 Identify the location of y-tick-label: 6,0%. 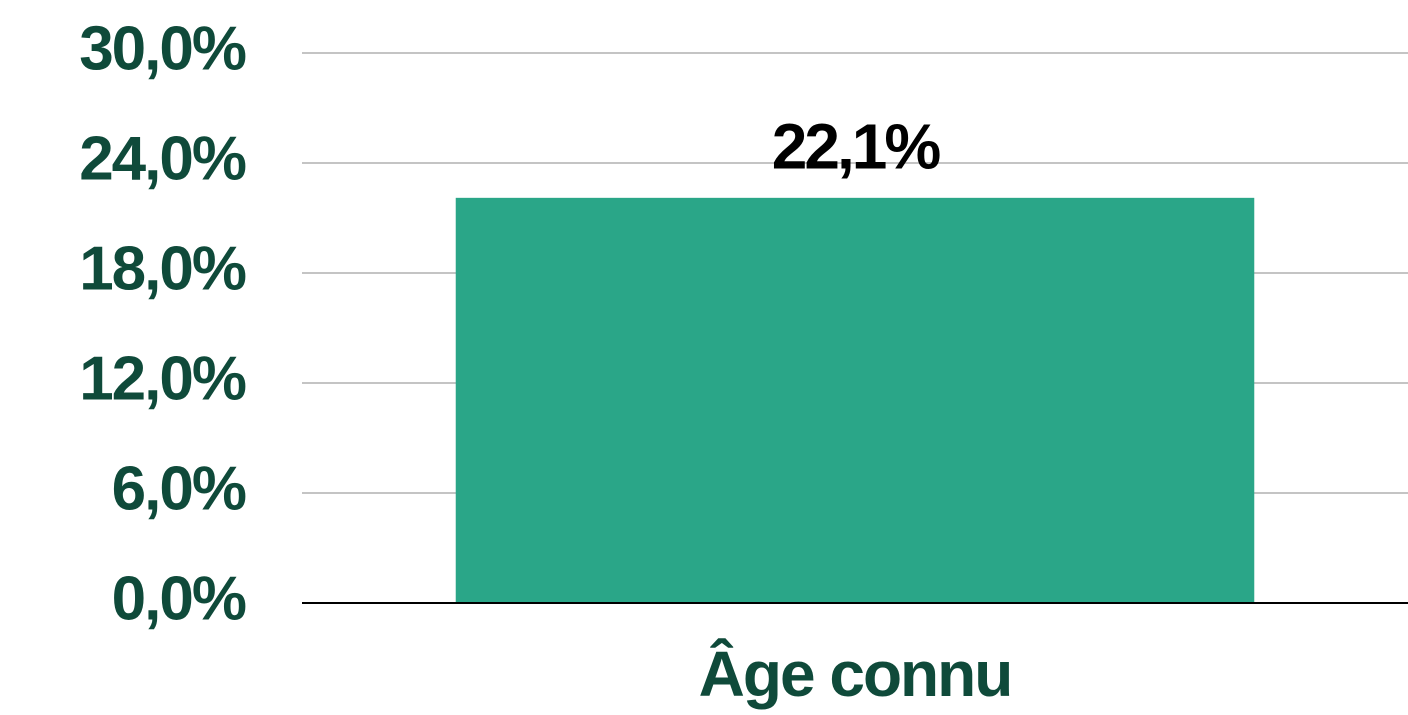
(179, 488).